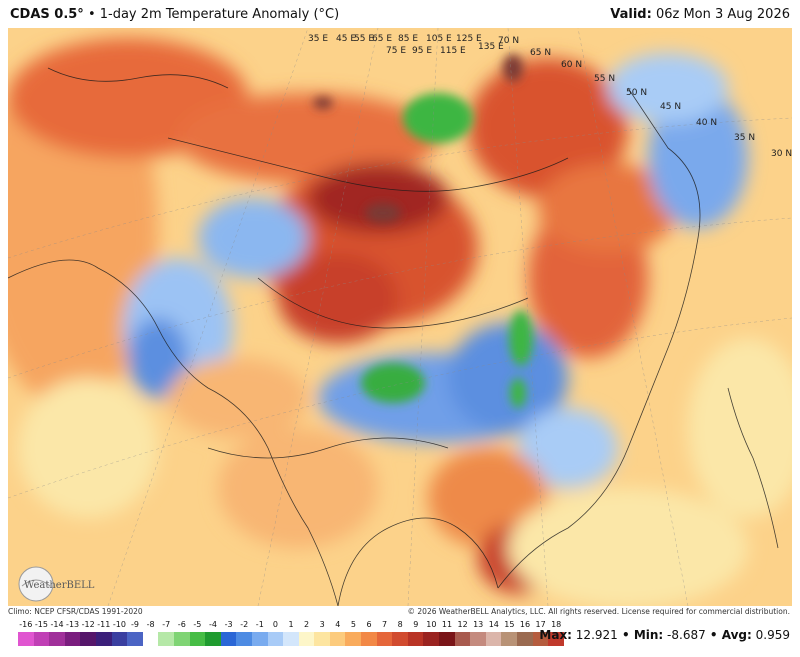 Image resolution: width=800 pixels, height=657 pixels. I want to click on dataset-name: CDAS 0.5°, so click(47, 14).